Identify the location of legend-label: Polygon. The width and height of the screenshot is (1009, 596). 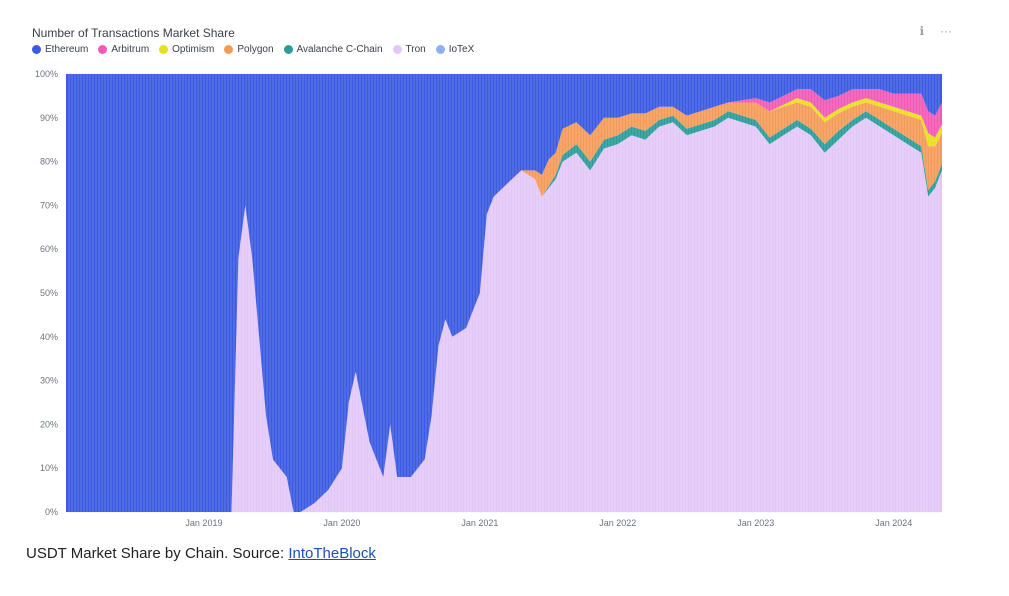
(255, 49).